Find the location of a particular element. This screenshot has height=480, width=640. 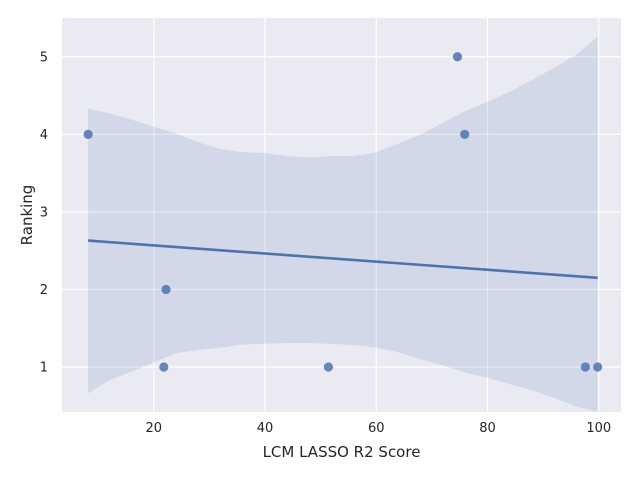

regression-line is located at coordinates (343, 259).